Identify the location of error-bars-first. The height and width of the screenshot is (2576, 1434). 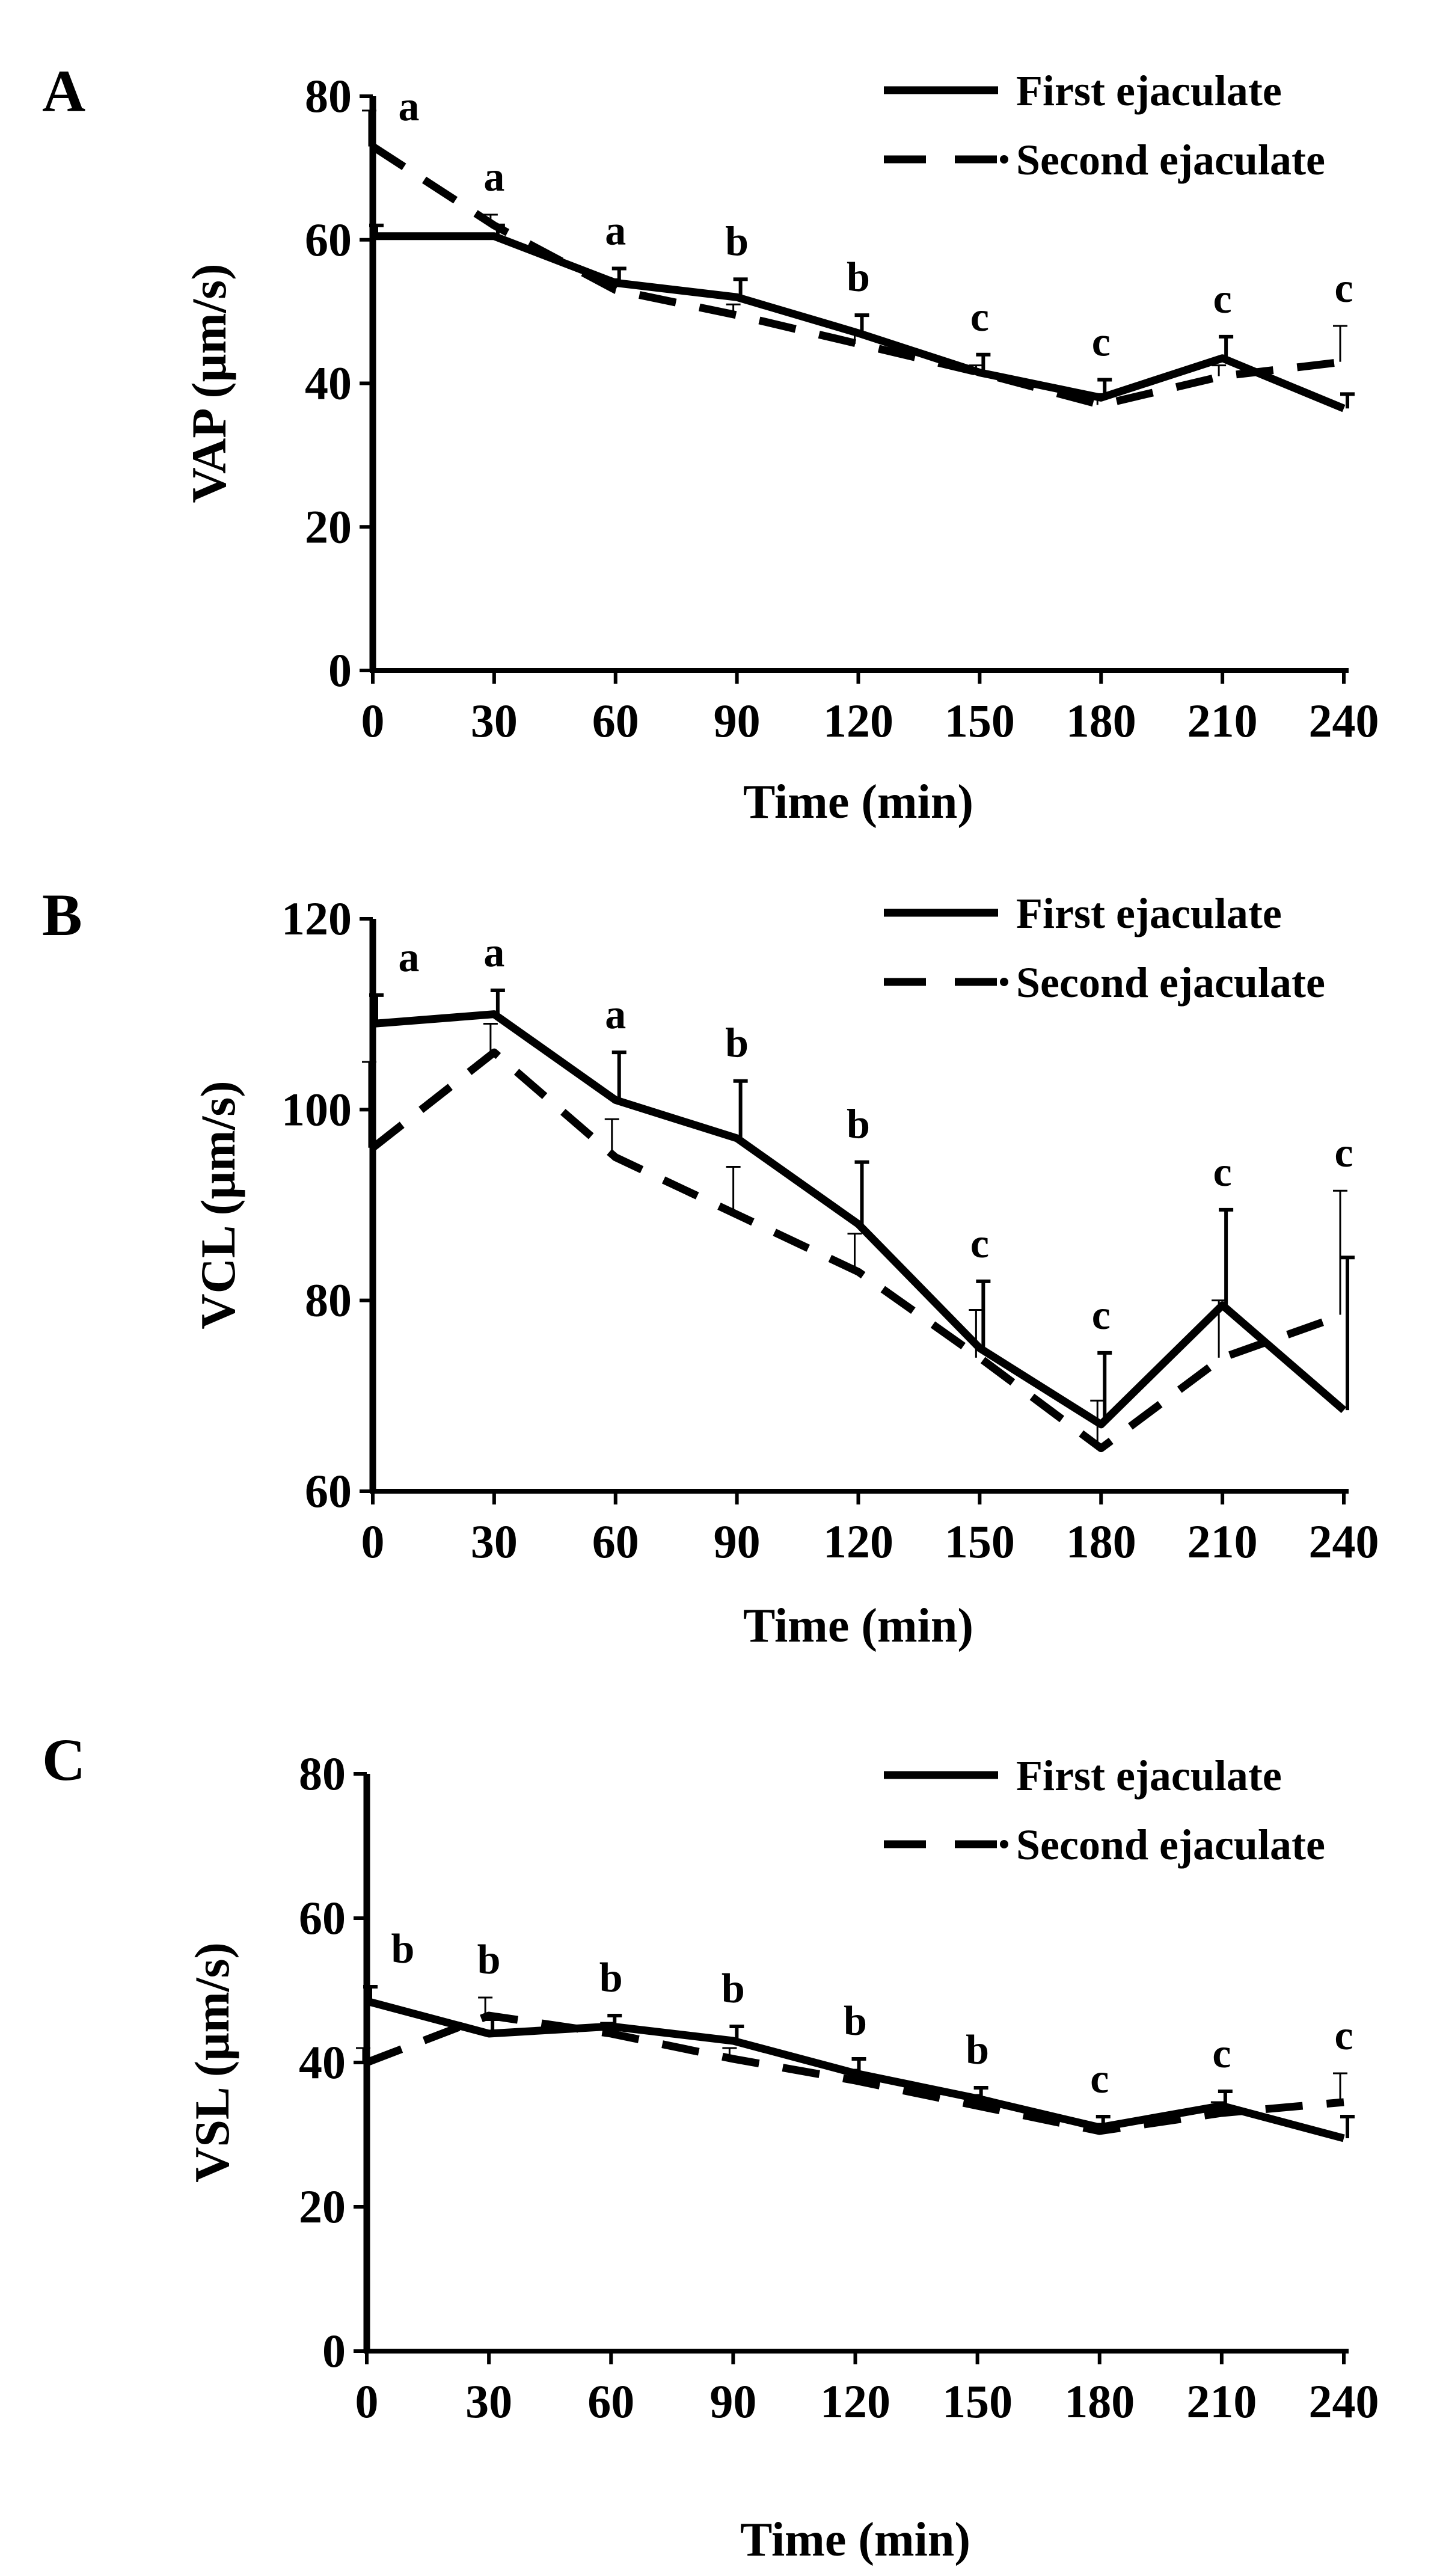
(862, 1206).